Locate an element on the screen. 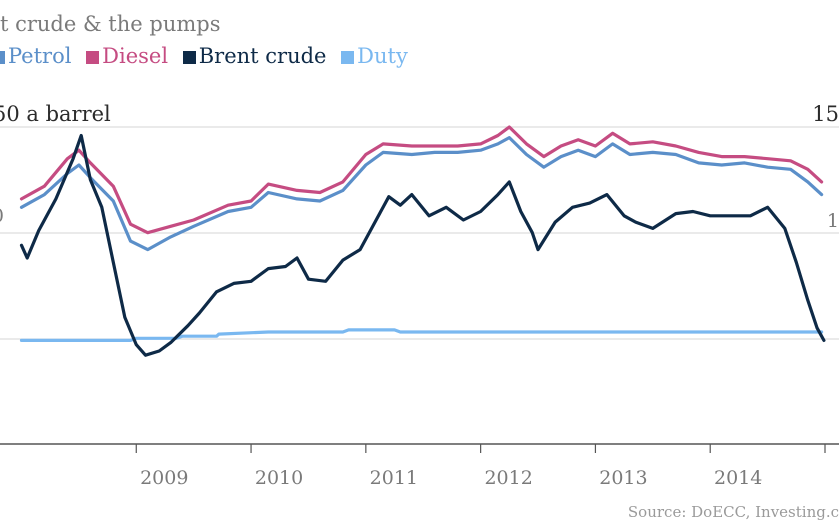 This screenshot has width=839, height=523. legend-item-duty: Duty is located at coordinates (374, 56).